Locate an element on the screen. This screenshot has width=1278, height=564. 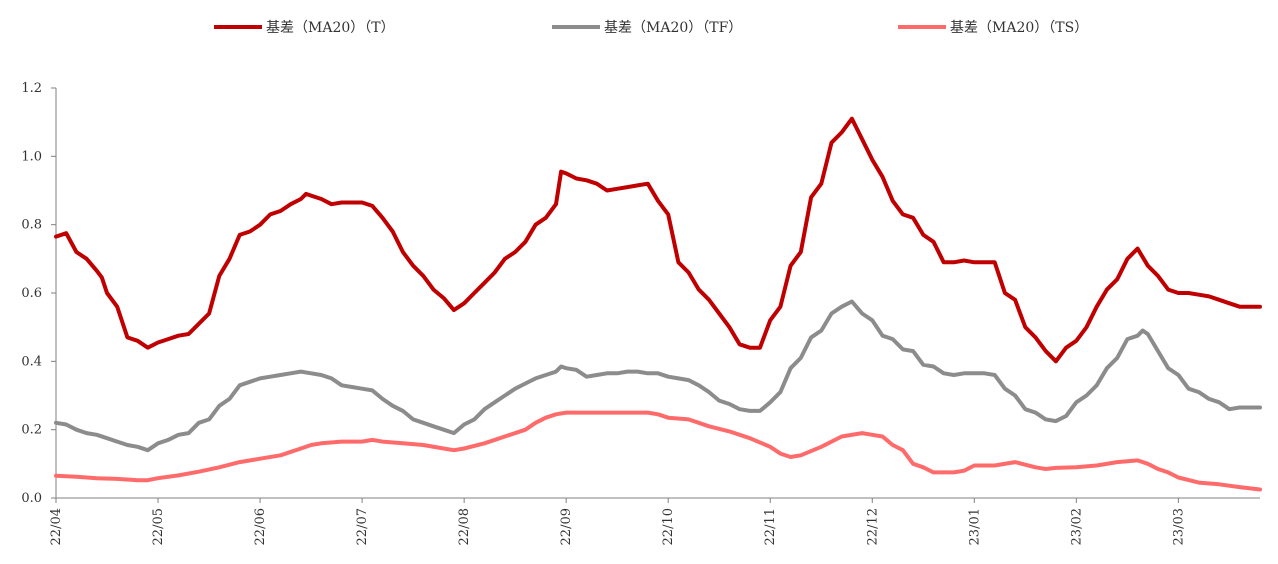
y-tick-label: 1.0 is located at coordinates (31, 156).